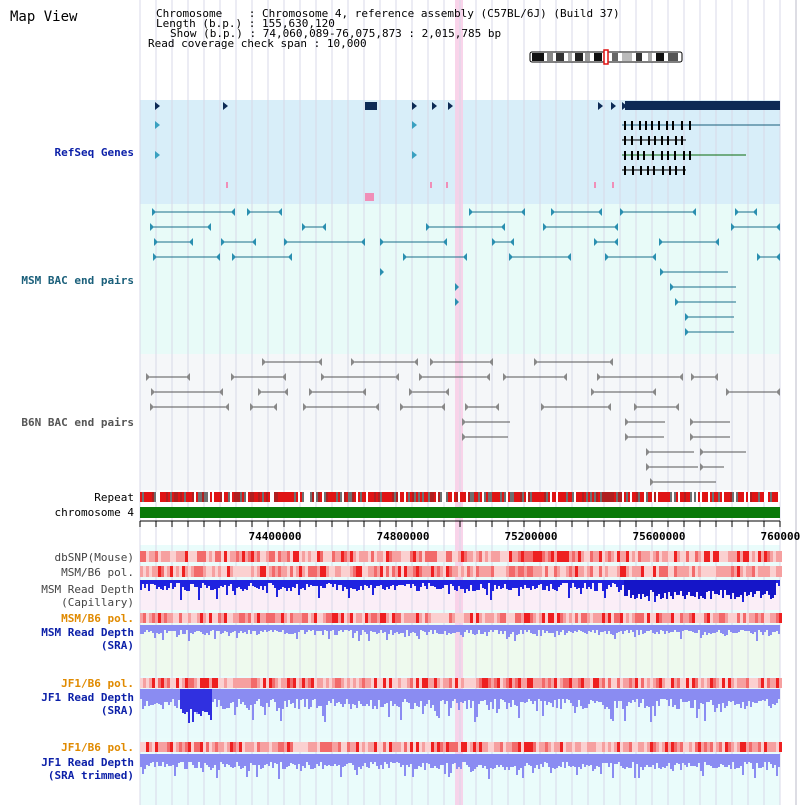  I want to click on b6n-bac-track, so click(463, 422).